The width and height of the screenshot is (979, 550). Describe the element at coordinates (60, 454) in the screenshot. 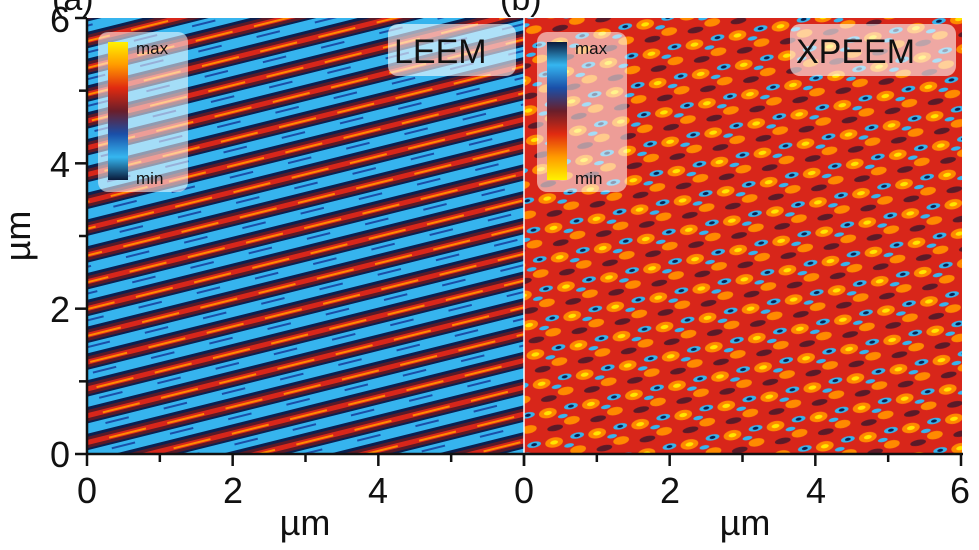

I see `y-tick-label-0: 0` at that location.